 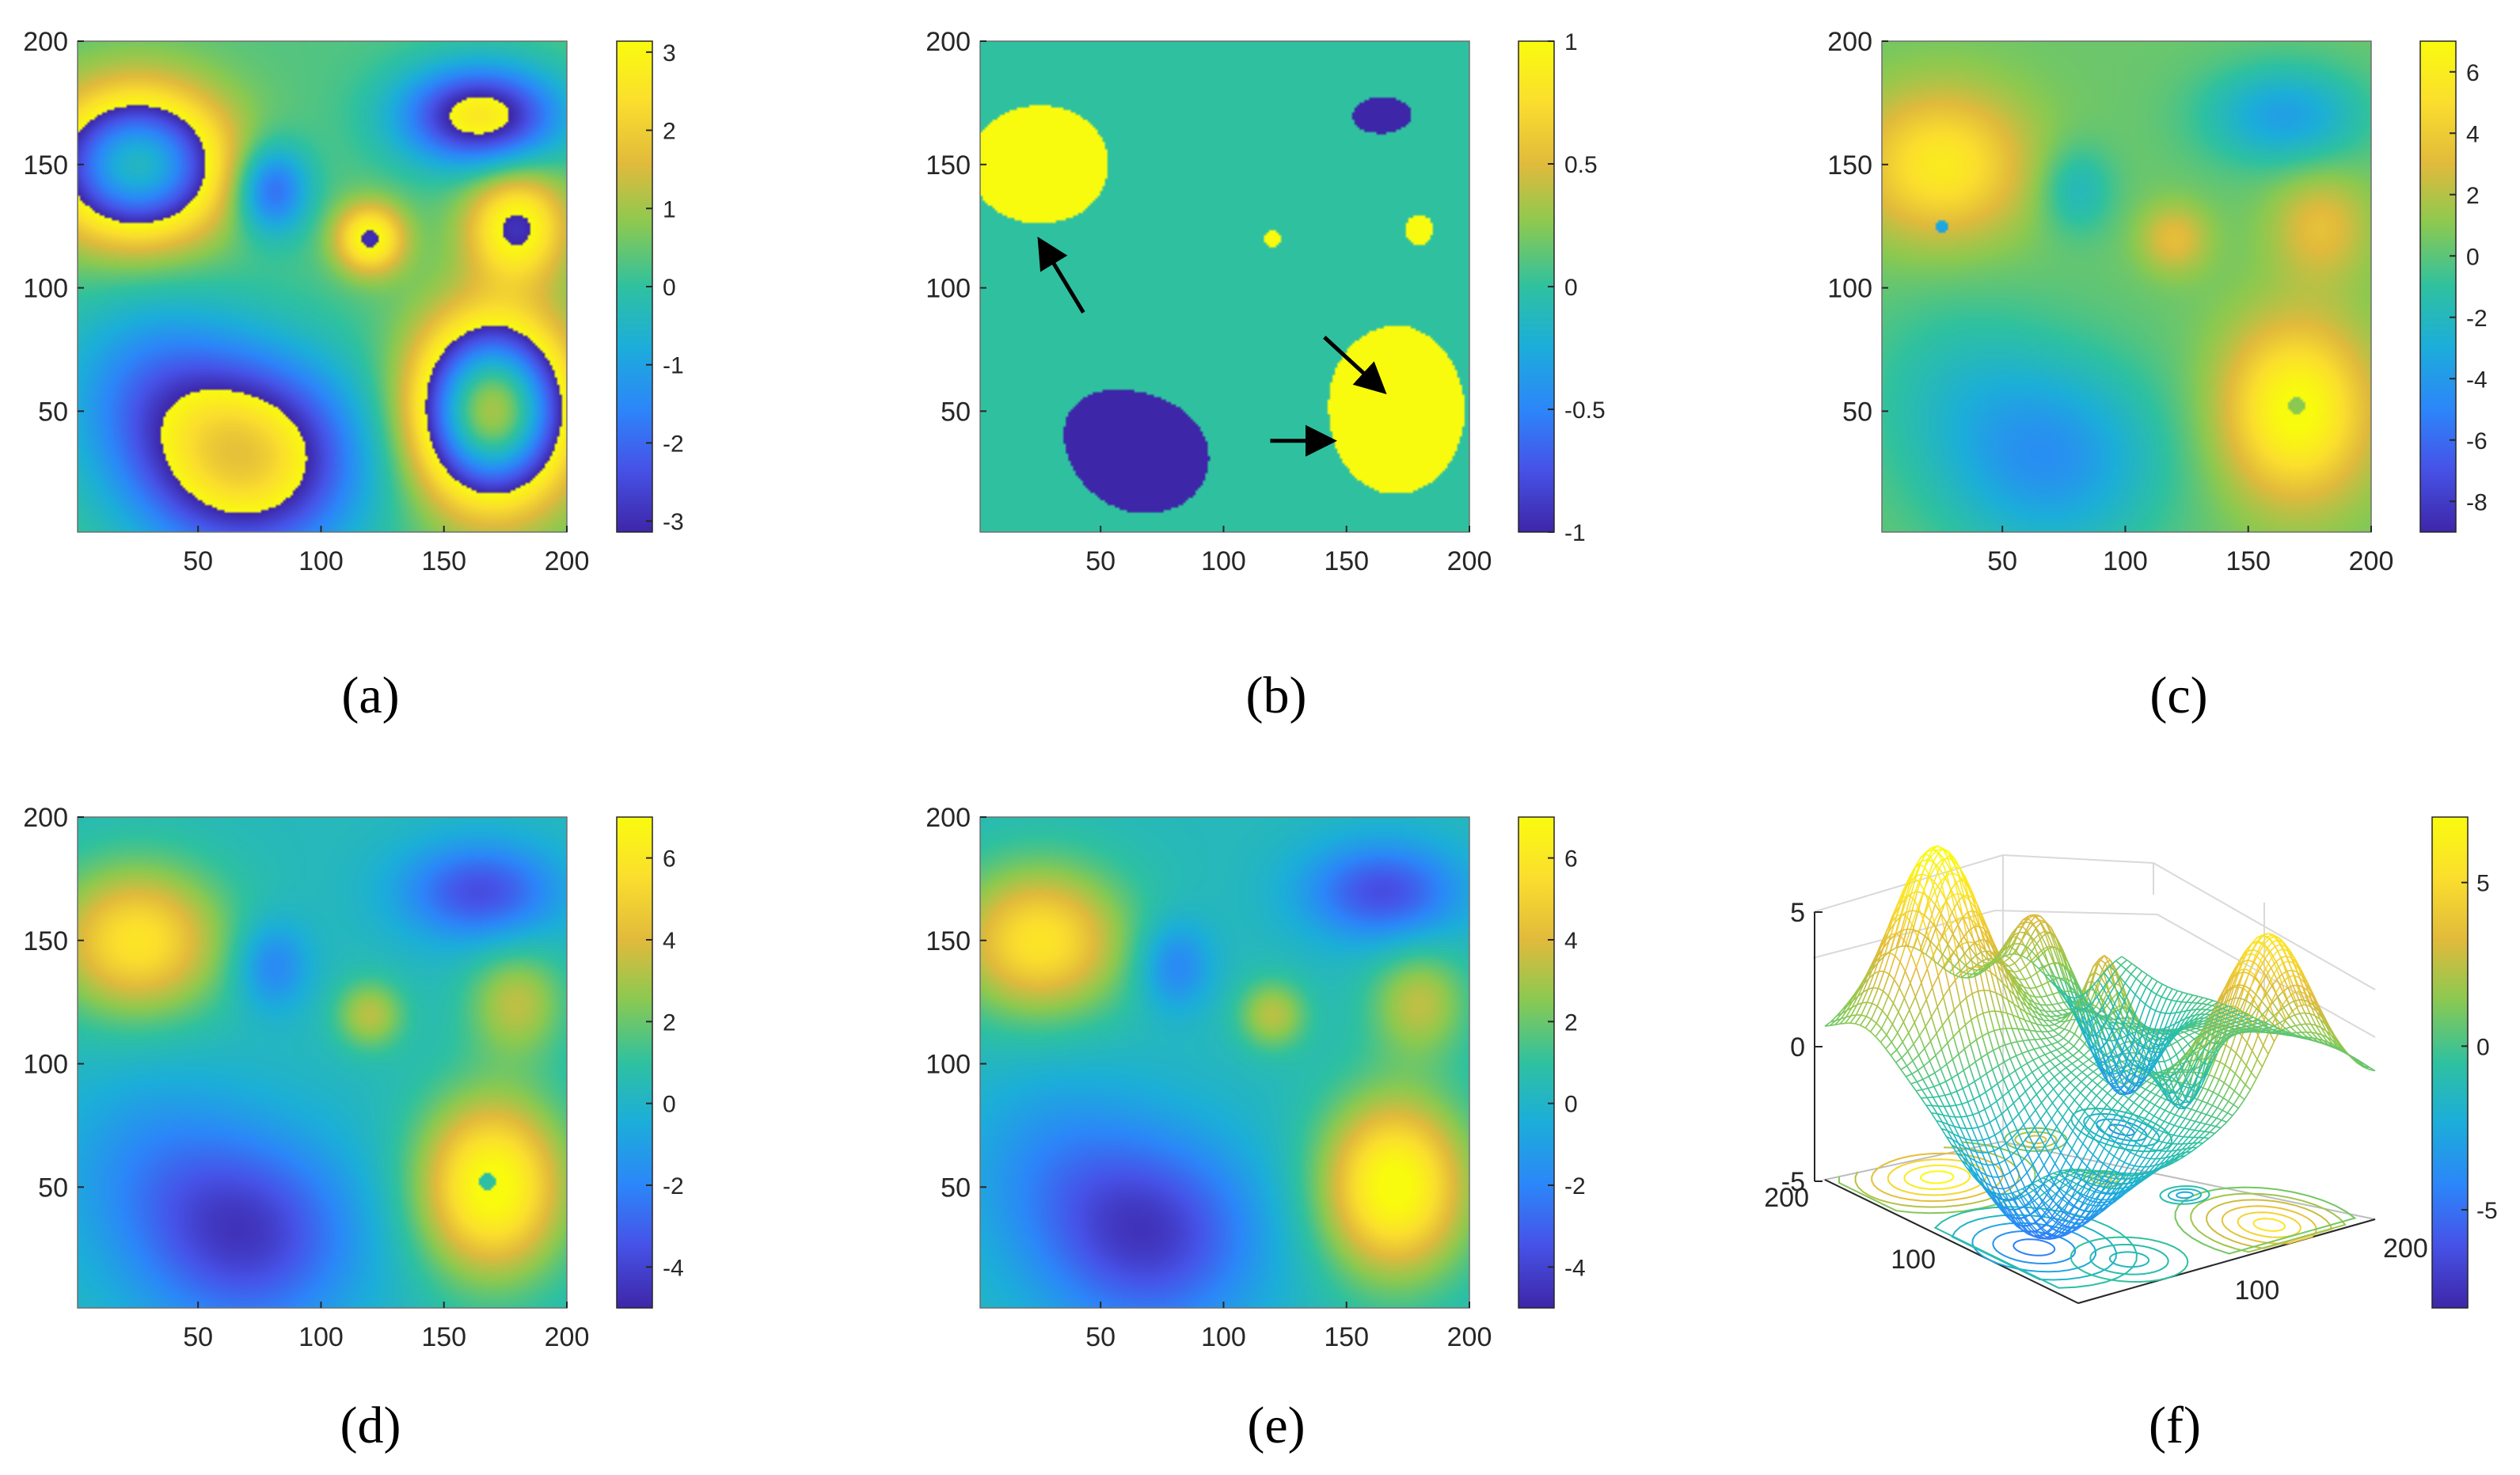 I want to click on panel-a-colorbar-tick-label: 0, so click(x=669, y=288).